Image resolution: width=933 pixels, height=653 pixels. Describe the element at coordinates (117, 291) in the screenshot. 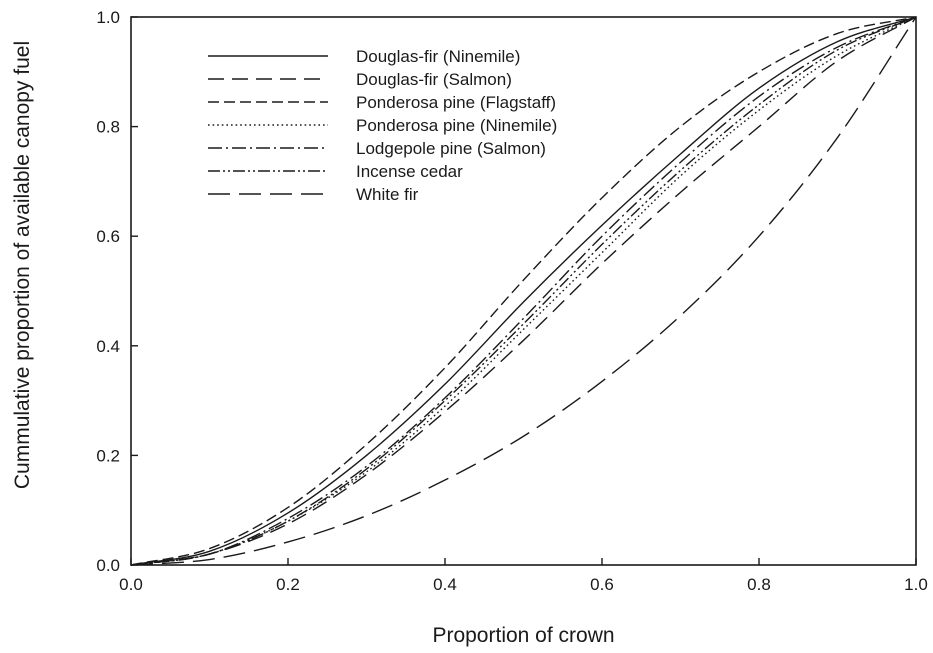

I see `y-axis-ticks: 0.0 0.2 0.4 0.6 0.8 1.0` at that location.